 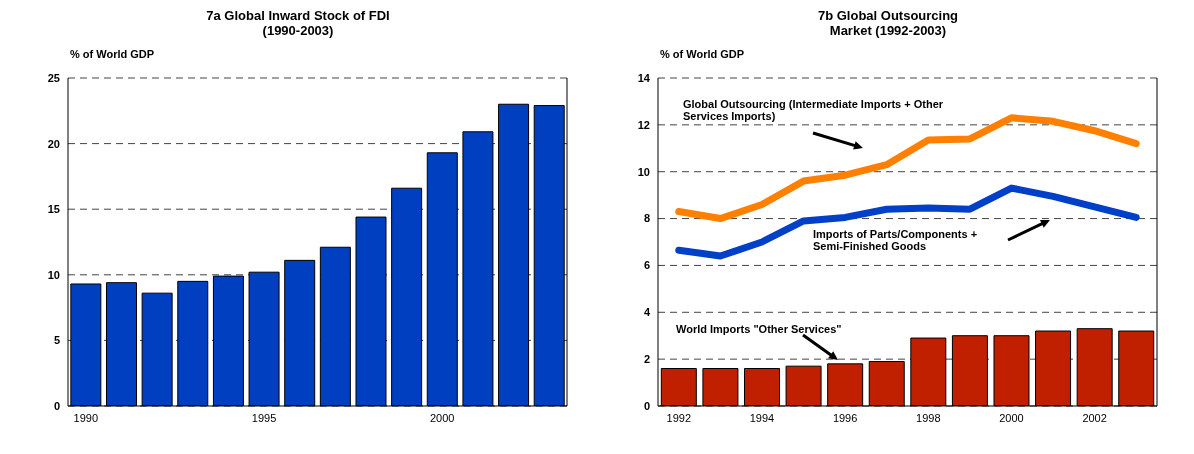 I want to click on x-tick-label: 1995, so click(x=264, y=417).